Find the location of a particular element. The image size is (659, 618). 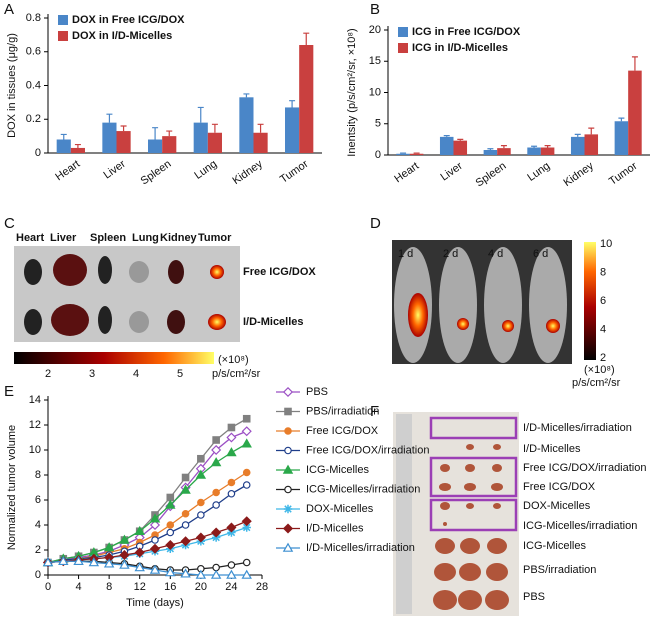

y-tick-label: 20 is located at coordinates (375, 30).